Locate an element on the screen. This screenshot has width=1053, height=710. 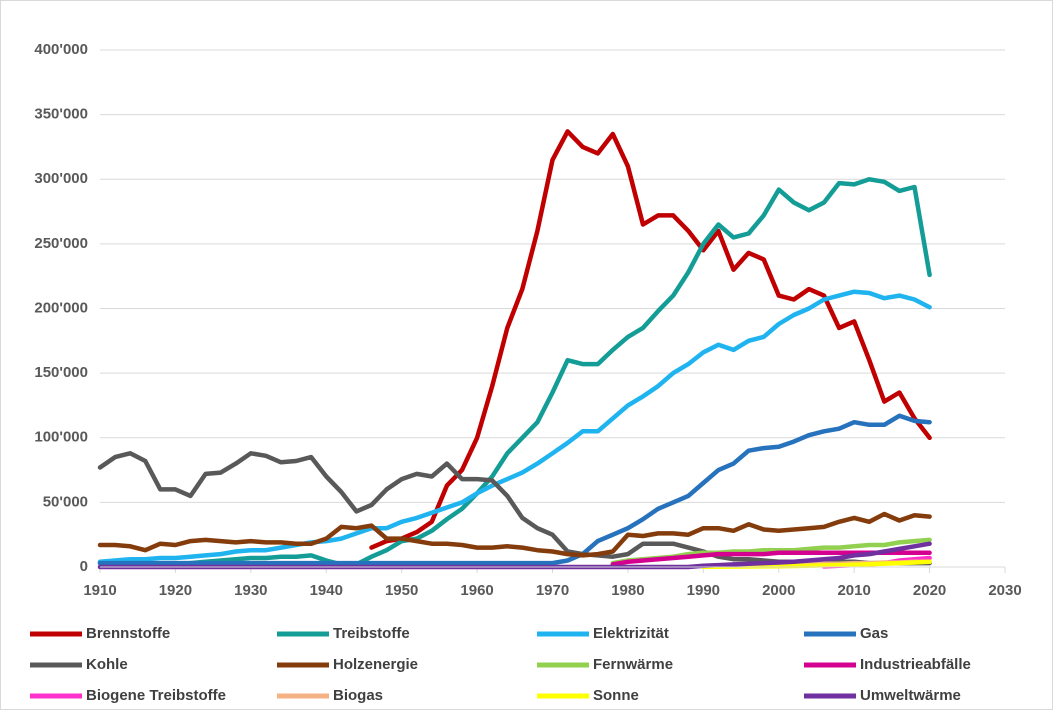
x-tick-label: 1910 is located at coordinates (99, 590).